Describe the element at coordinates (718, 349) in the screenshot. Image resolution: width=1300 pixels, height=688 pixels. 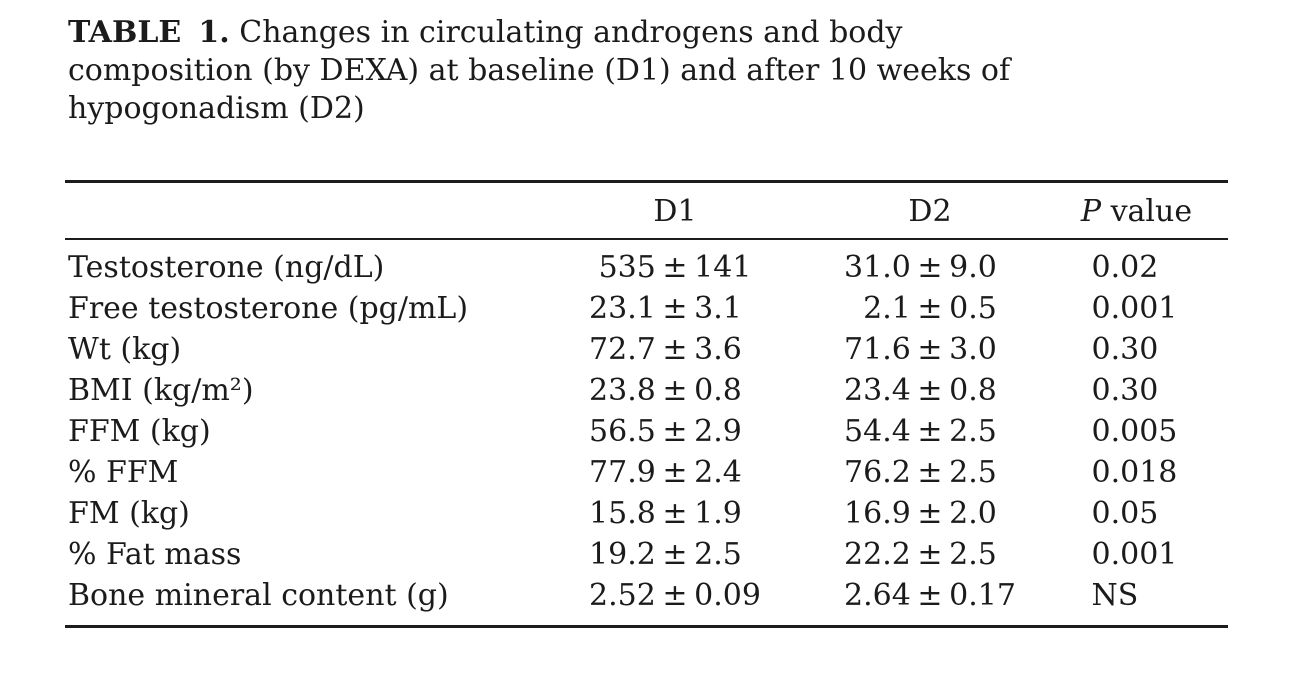
I see `d1-sd: 3.6` at that location.